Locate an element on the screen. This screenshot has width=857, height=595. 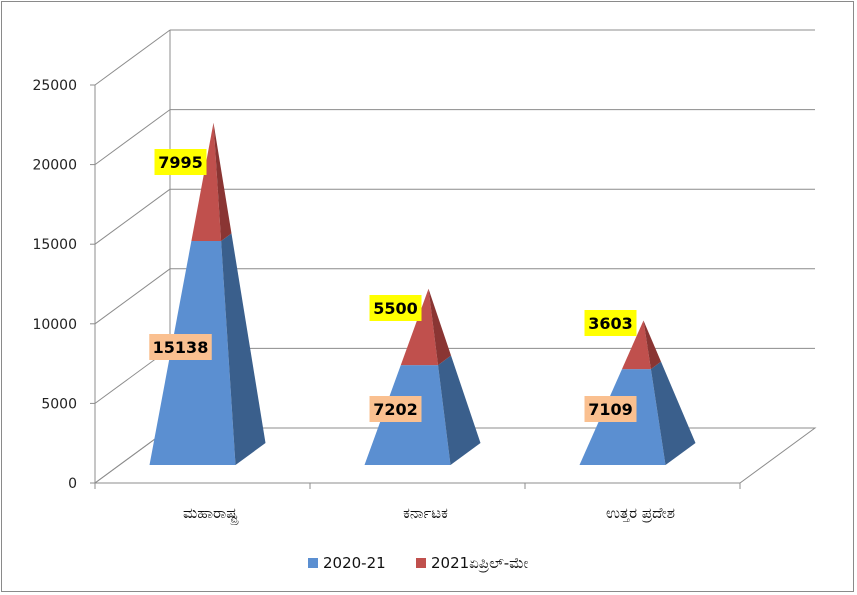
data-label-2020-21-text: 15138 is located at coordinates (181, 347).